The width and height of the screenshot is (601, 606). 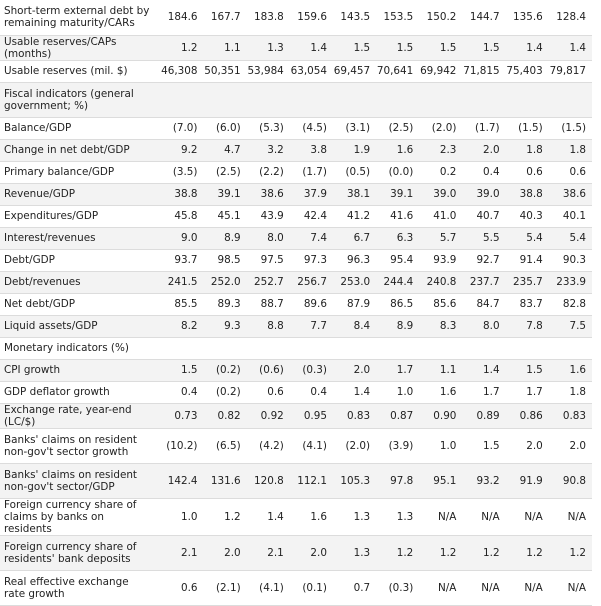 What do you see at coordinates (225, 446) in the screenshot?
I see `value-cell: (6.5)` at bounding box center [225, 446].